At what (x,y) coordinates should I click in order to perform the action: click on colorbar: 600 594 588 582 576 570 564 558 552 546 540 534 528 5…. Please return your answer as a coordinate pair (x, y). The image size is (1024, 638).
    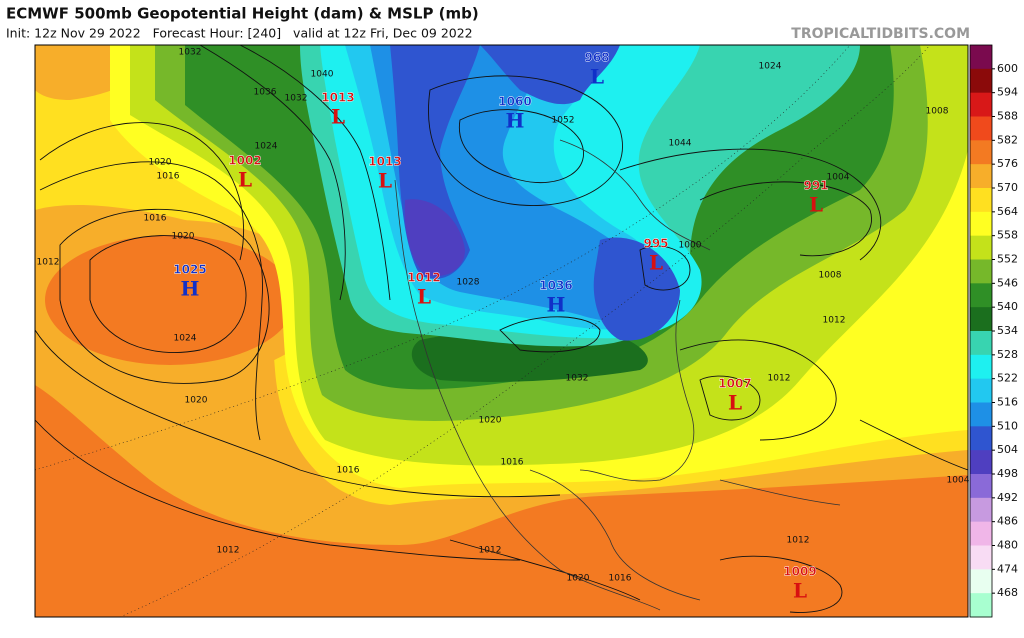
    Looking at the image, I should click on (993, 331).